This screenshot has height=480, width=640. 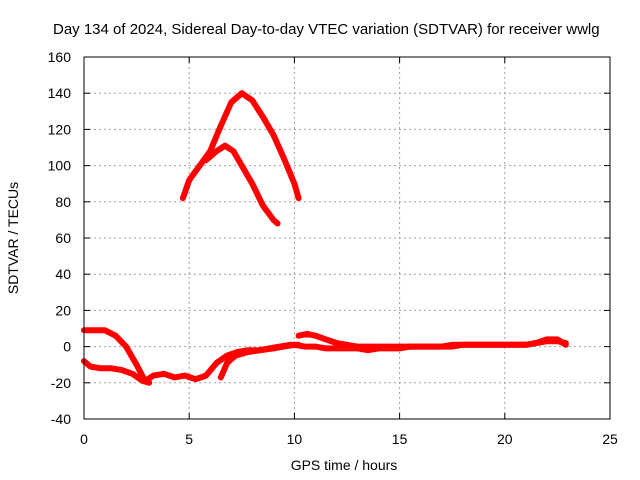 What do you see at coordinates (610, 439) in the screenshot?
I see `x-tick-label-5: 25` at bounding box center [610, 439].